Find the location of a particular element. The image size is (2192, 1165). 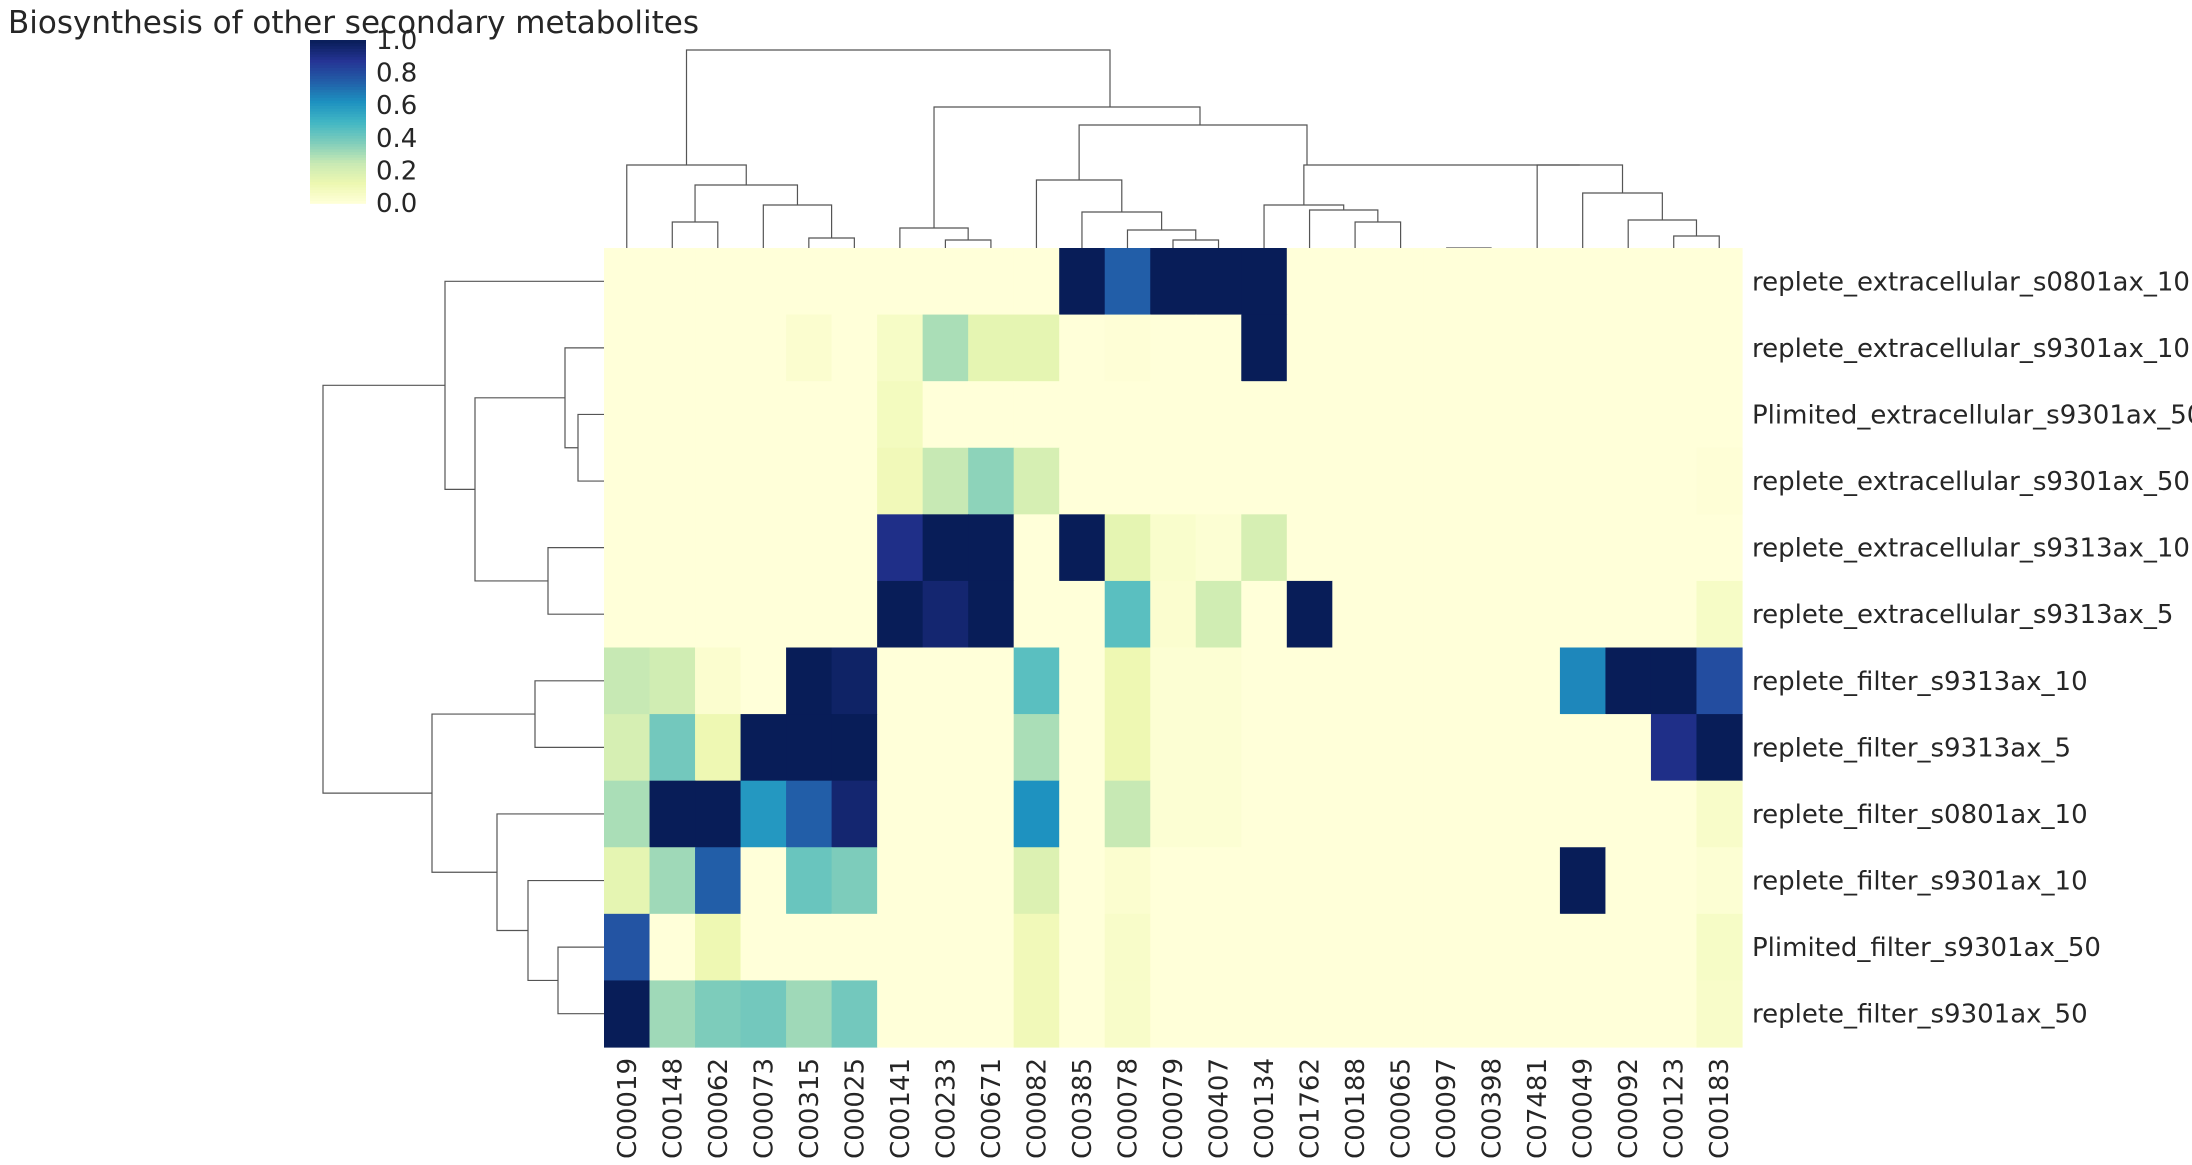

row-label: replete_extracellular_s9301ax_50 is located at coordinates (1971, 482).